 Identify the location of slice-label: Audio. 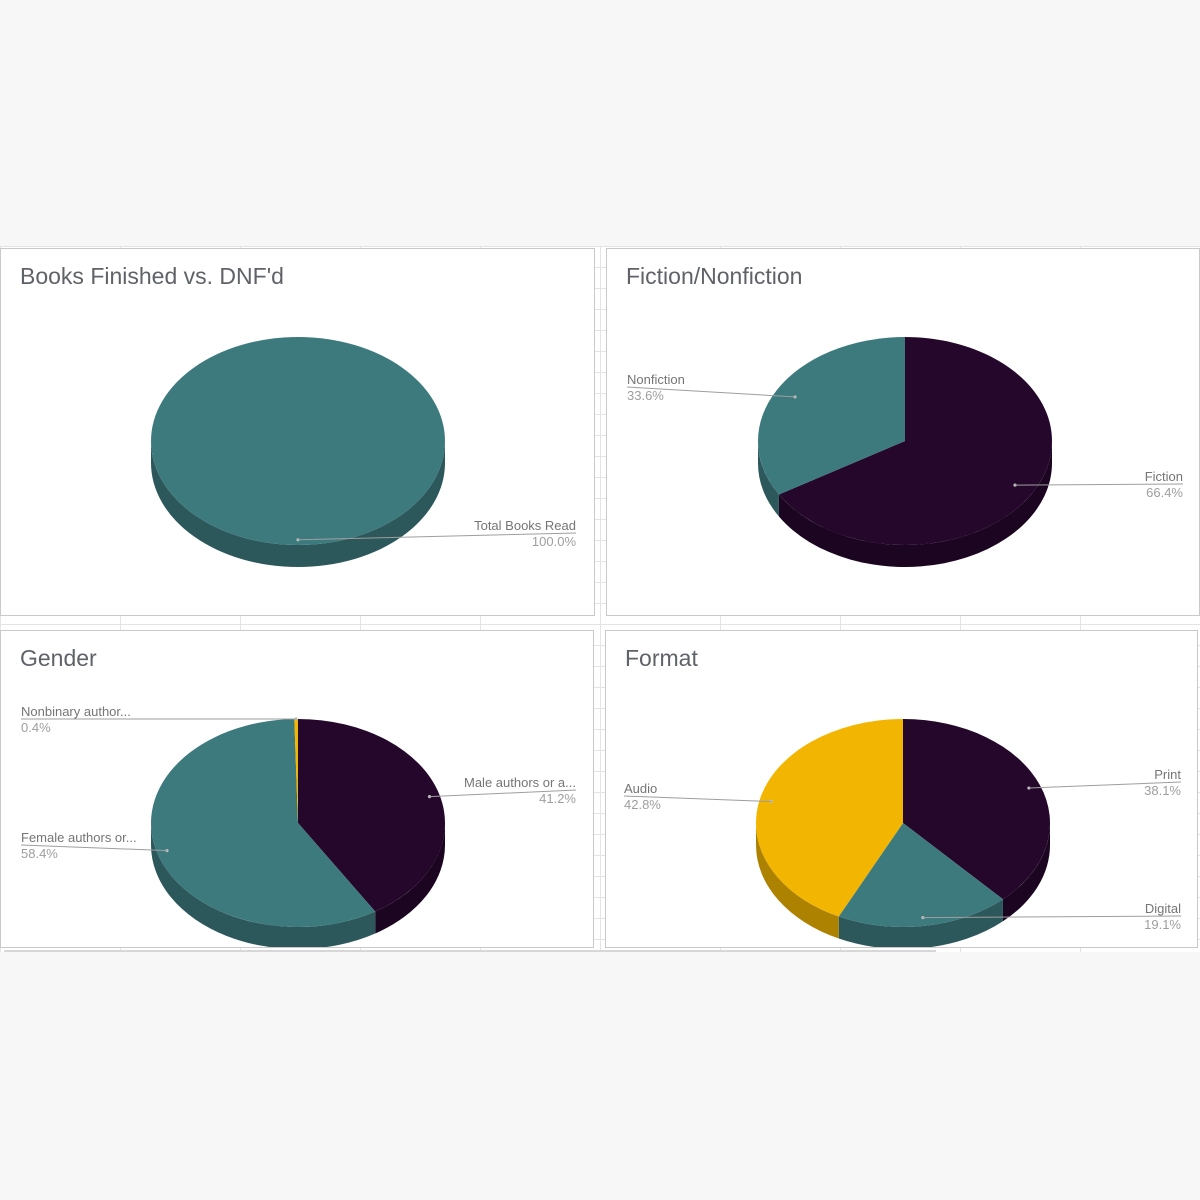
(640, 788).